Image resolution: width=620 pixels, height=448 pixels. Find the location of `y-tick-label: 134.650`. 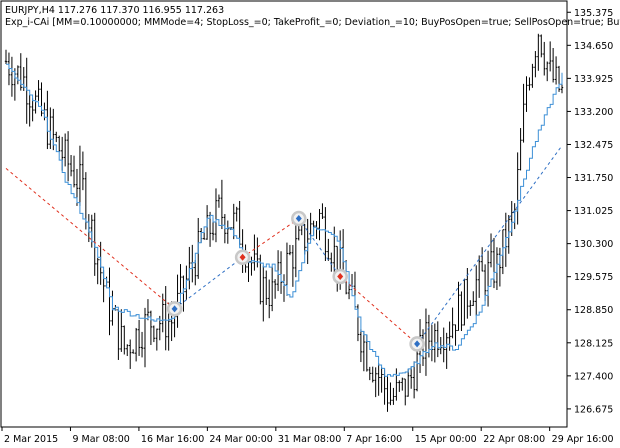

y-tick-label: 134.650 is located at coordinates (593, 46).